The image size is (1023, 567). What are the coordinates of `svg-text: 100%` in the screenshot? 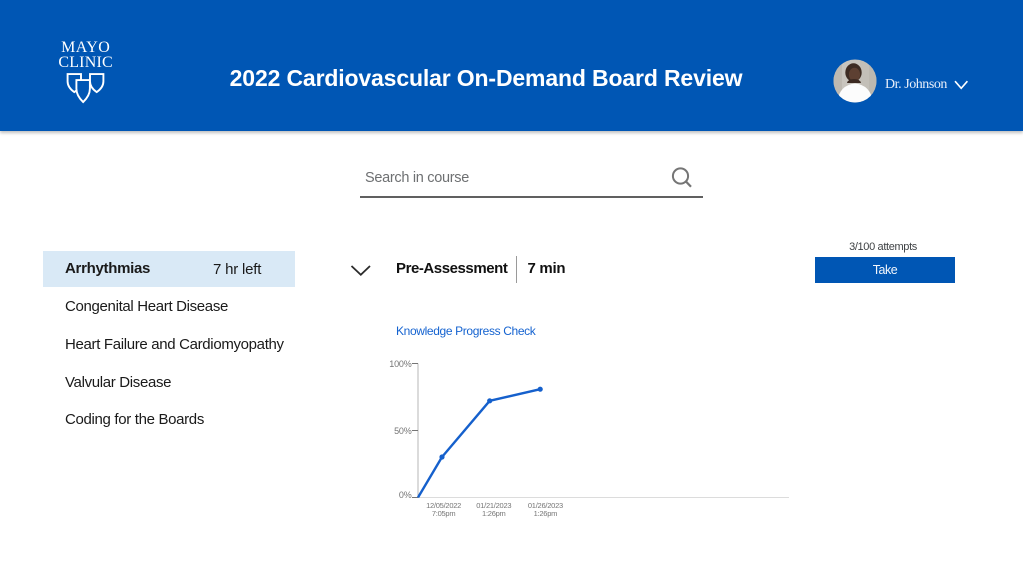 It's located at (400, 364).